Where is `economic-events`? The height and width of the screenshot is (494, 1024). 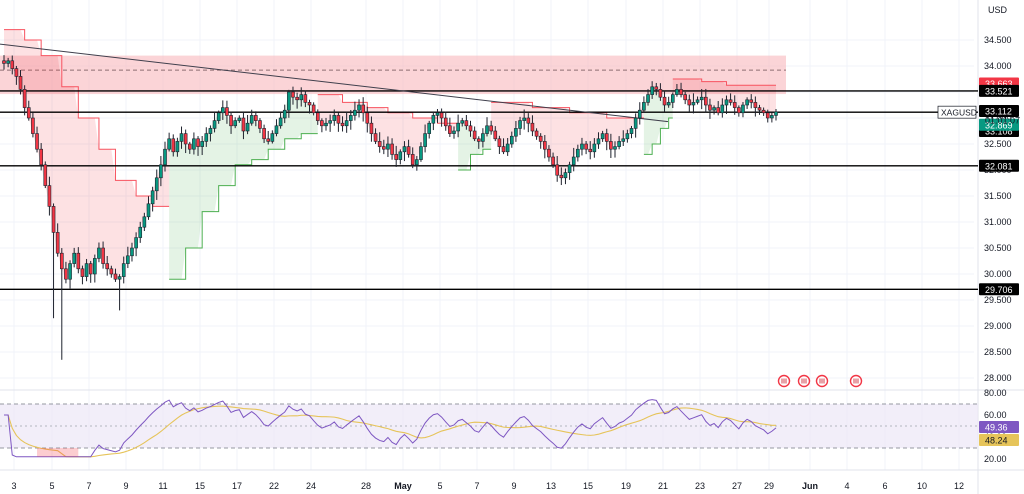
economic-events is located at coordinates (820, 381).